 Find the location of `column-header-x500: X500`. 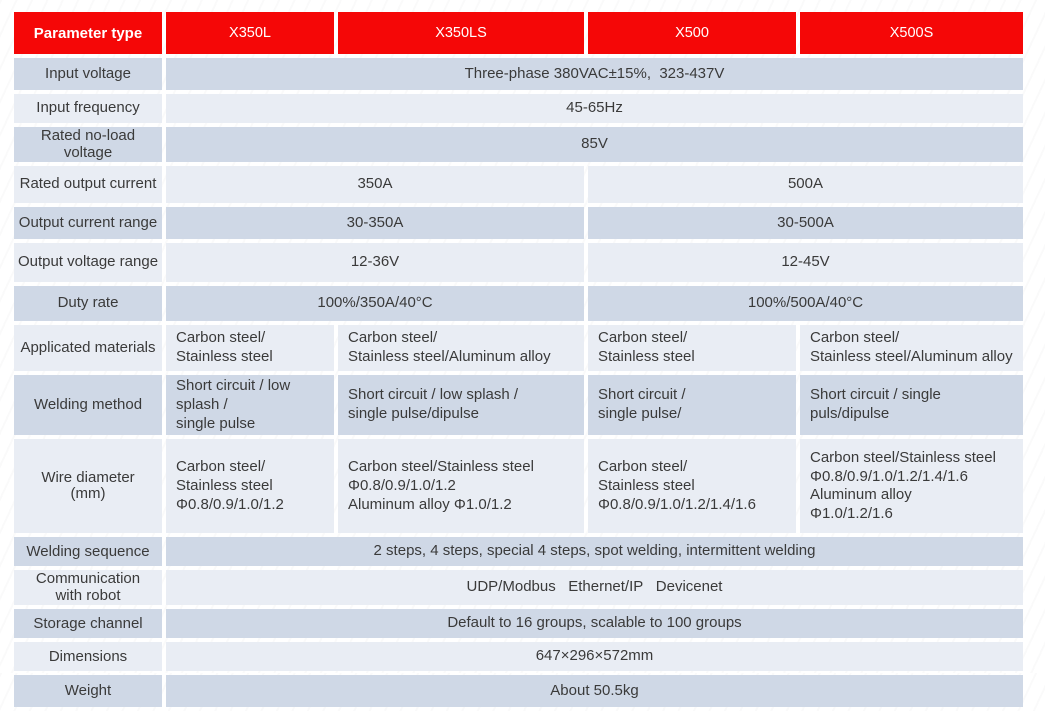

column-header-x500: X500 is located at coordinates (692, 33).